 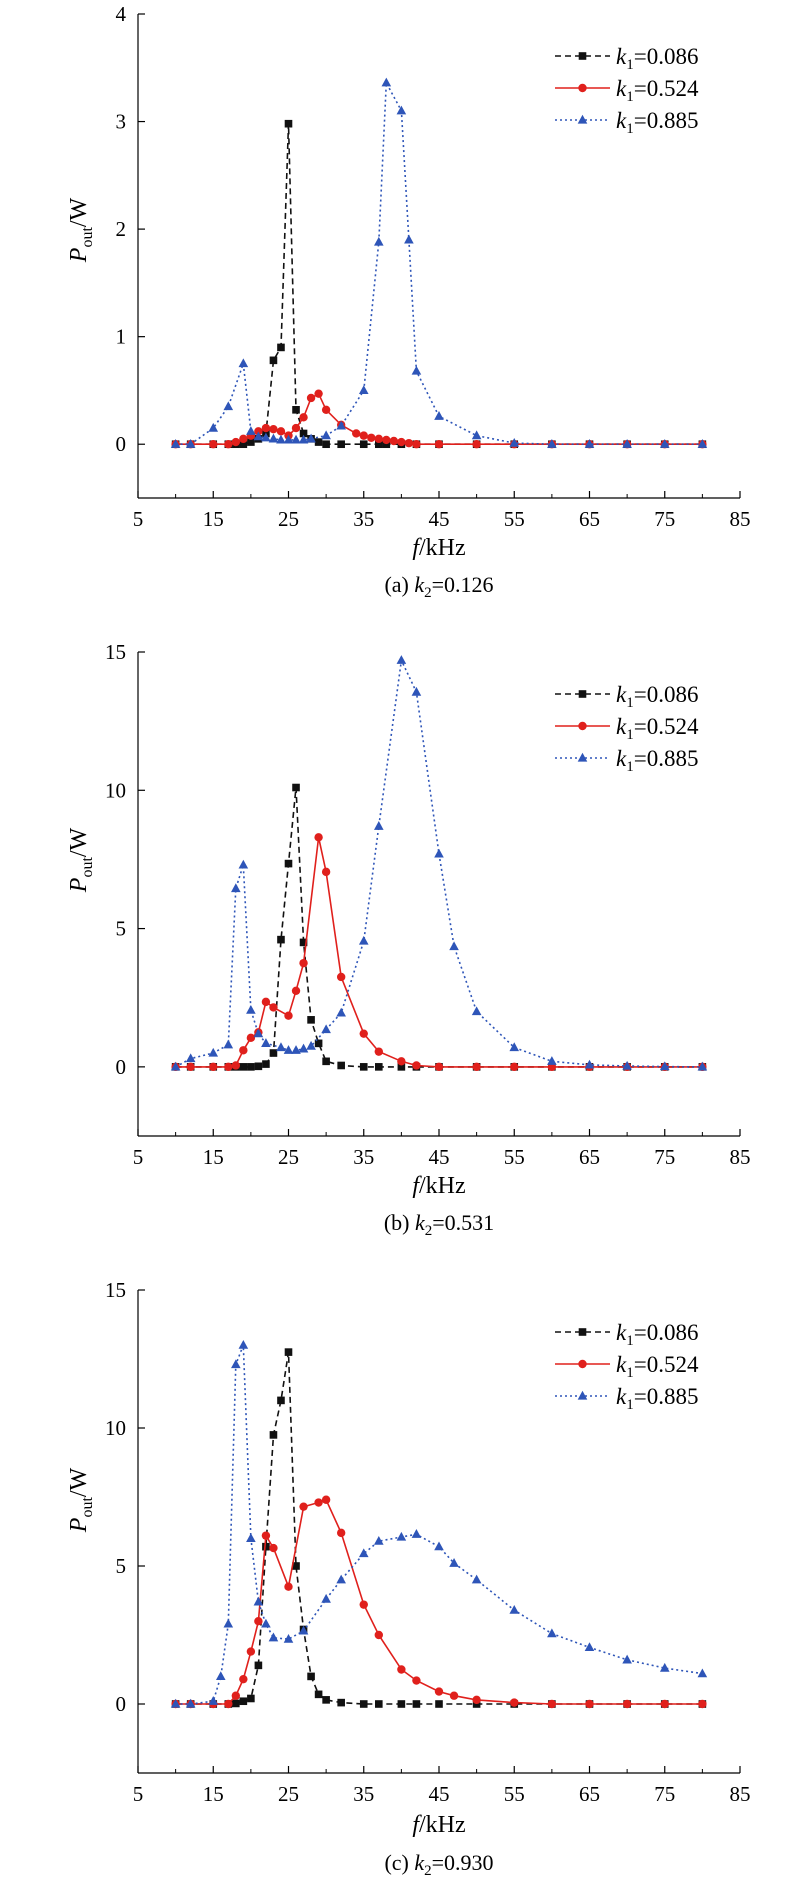 What do you see at coordinates (213, 519) in the screenshot?
I see `x-tick-label: 15` at bounding box center [213, 519].